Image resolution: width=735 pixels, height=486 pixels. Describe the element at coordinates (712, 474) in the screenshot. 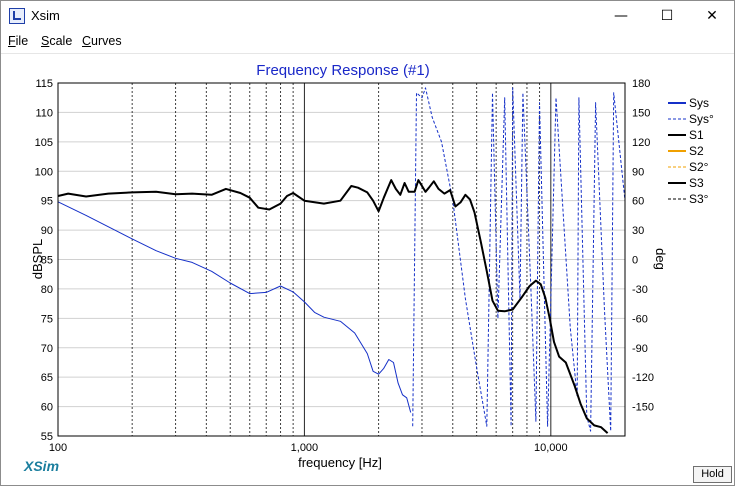

I see `hold-button: Hold` at that location.